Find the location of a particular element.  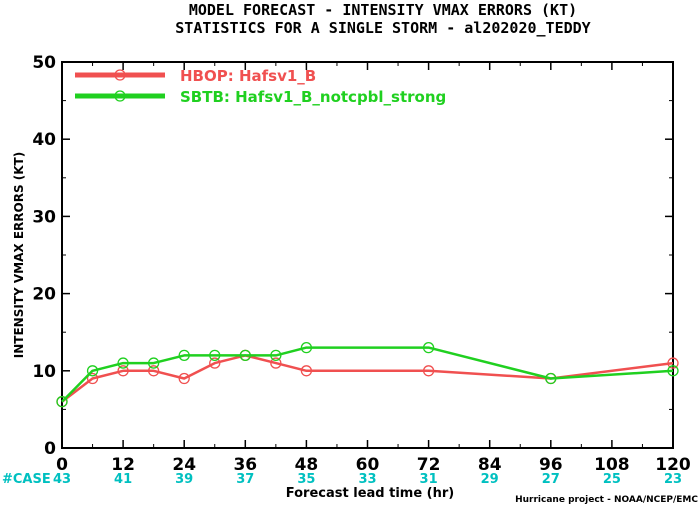

case-count: 35 is located at coordinates (306, 479).